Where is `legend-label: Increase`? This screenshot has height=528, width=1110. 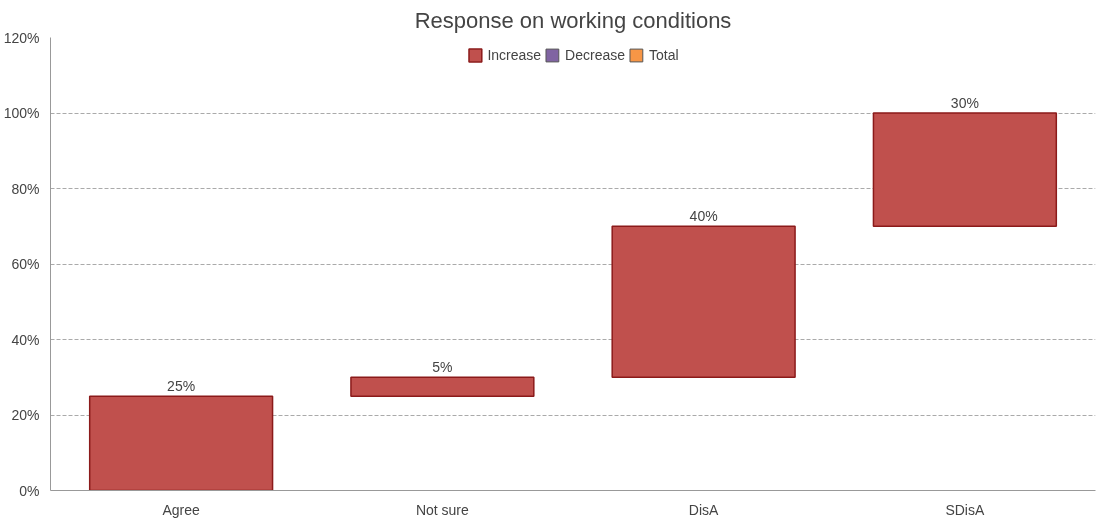
legend-label: Increase is located at coordinates (514, 55).